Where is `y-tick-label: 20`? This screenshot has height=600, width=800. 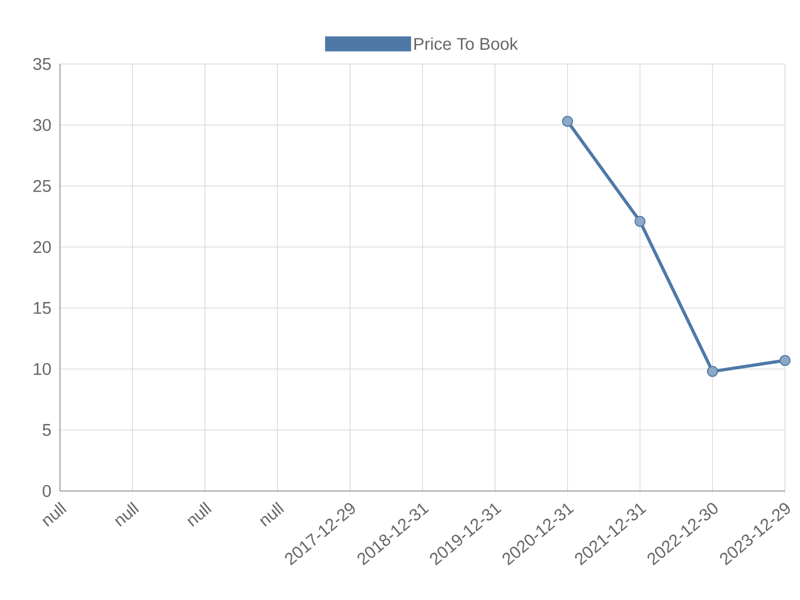
y-tick-label: 20 is located at coordinates (42, 247).